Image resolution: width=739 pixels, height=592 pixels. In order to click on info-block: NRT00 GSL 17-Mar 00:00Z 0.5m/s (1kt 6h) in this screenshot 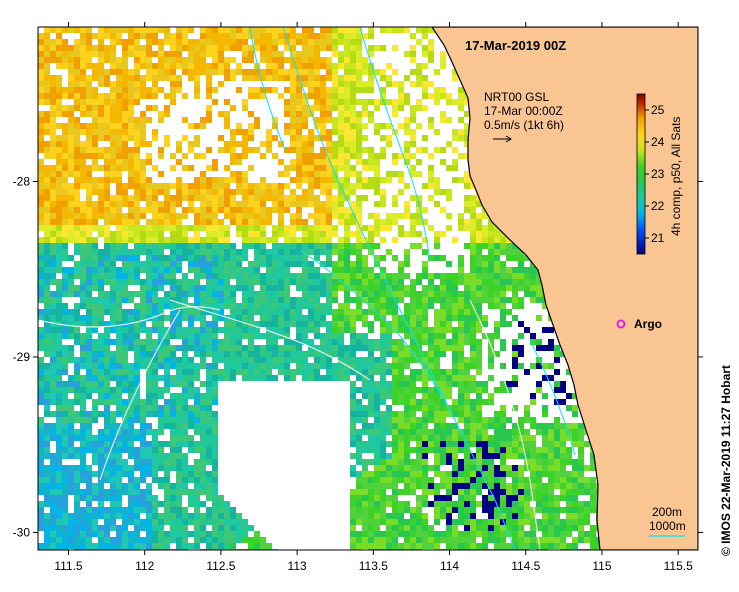, I will do `click(524, 116)`.